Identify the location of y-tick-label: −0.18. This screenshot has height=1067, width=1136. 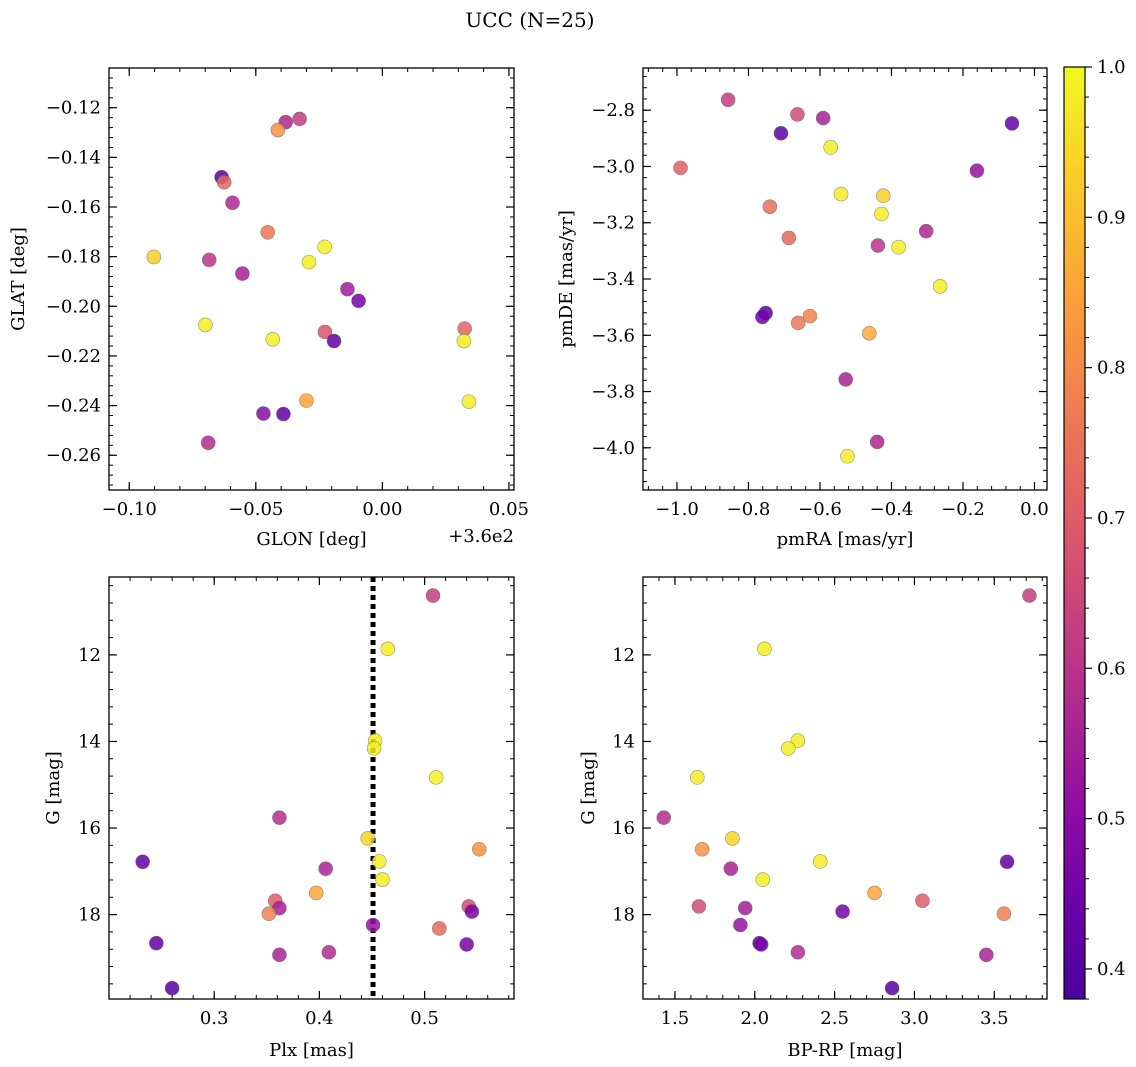
(73, 257).